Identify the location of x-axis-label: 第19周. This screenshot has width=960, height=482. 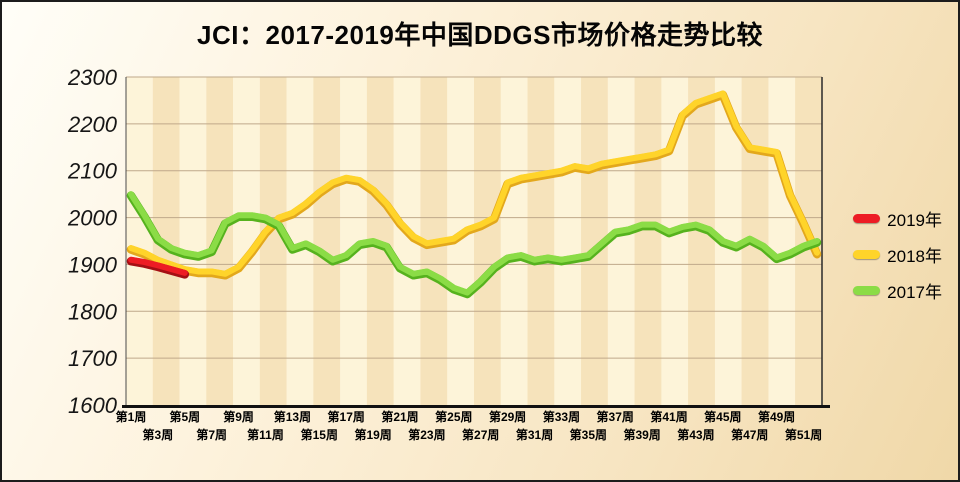
(372, 434).